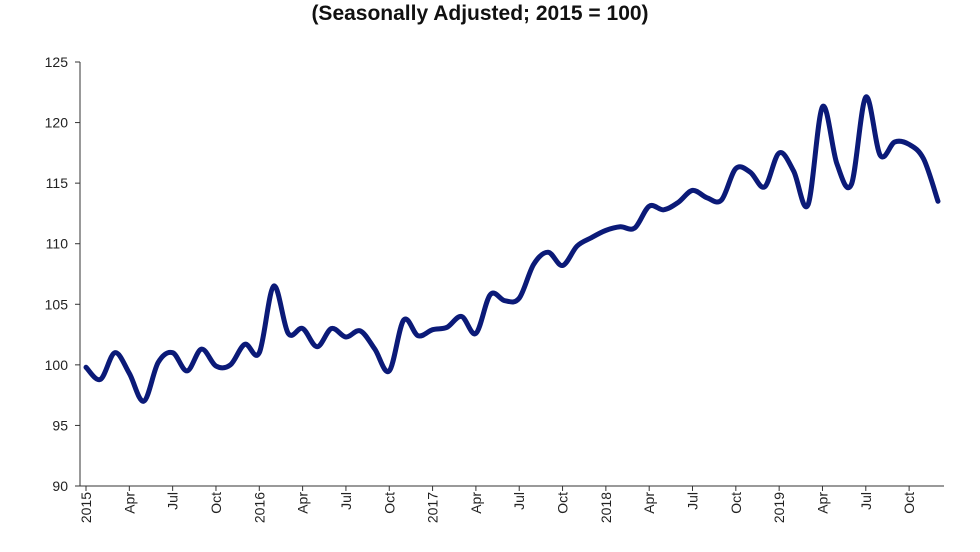  I want to click on x-tick-label: 2019, so click(779, 507).